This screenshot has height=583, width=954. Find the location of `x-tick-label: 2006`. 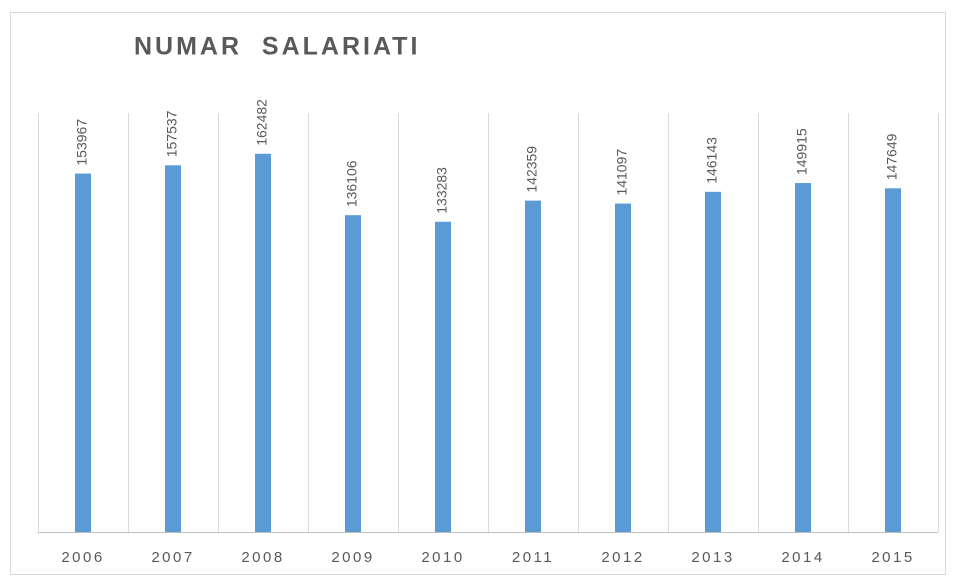

x-tick-label: 2006 is located at coordinates (82, 557).